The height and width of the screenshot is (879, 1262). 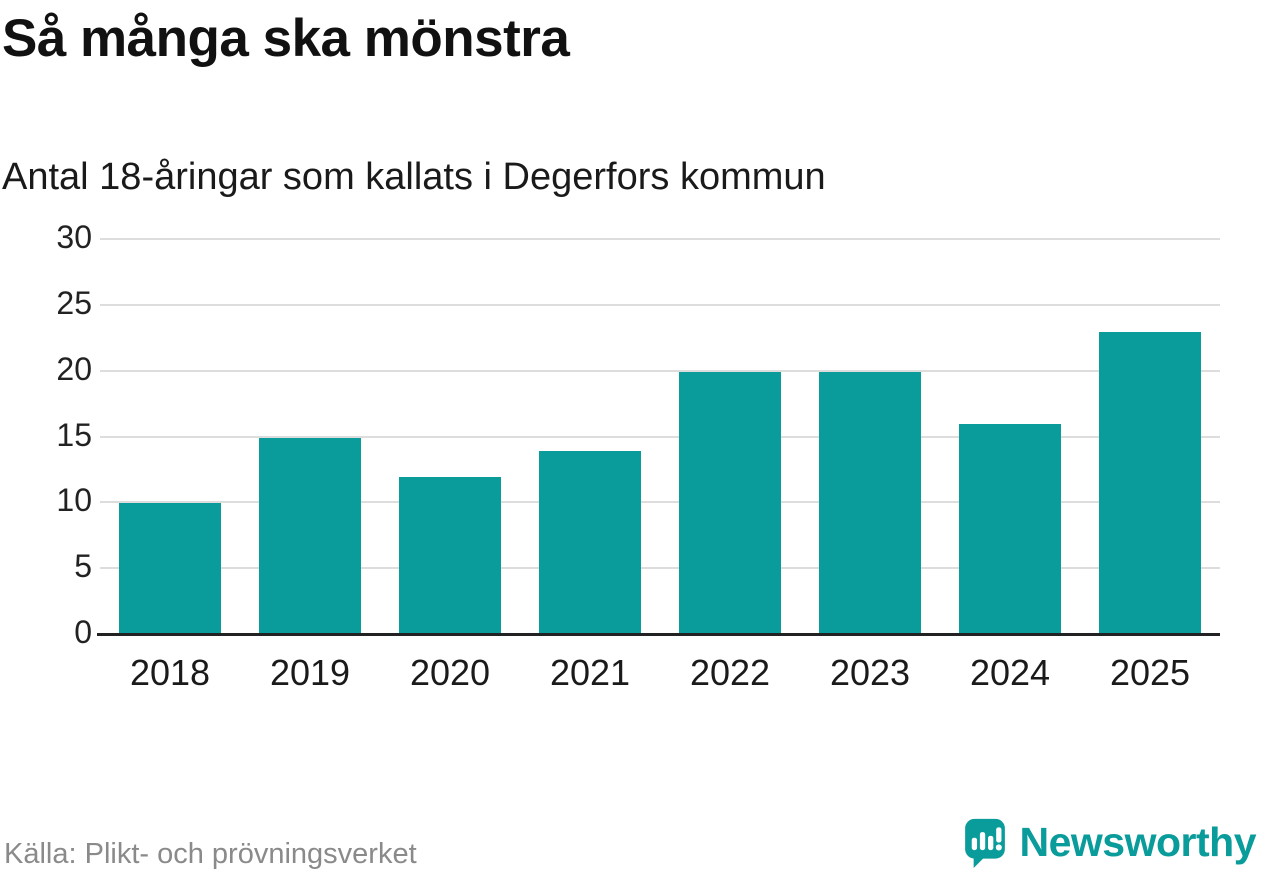 What do you see at coordinates (660, 673) in the screenshot?
I see `x-axis-labels: 2018 2019 2020 2021 2022 2023 2024 2025` at bounding box center [660, 673].